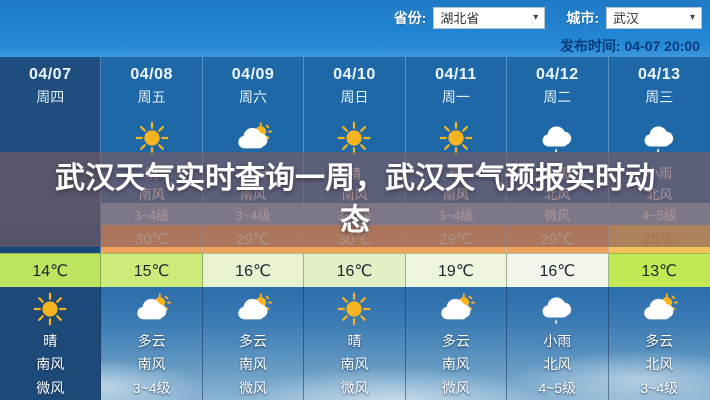  I want to click on topbar: 省份: 湖北省 ▾ 城市: 武汉 ▾ 发布时间: 04-07 20:00, so click(355, 28).